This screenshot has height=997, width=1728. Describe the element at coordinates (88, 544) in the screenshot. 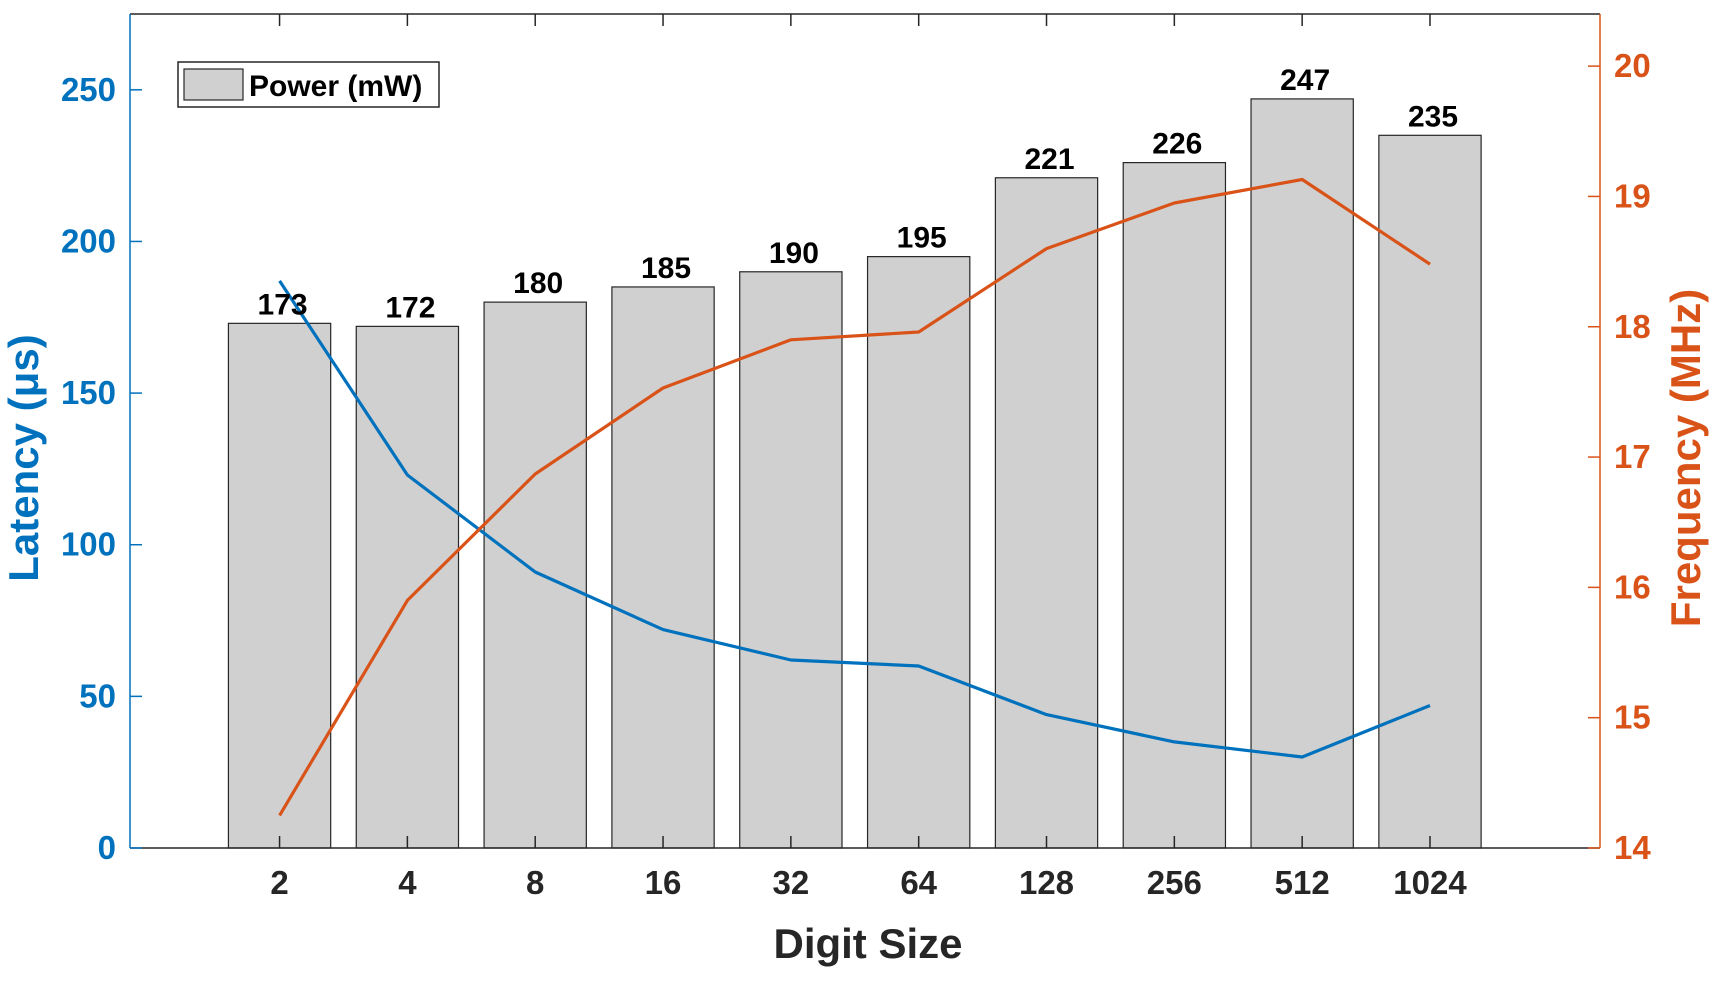

I see `left-tick-label-100: 100` at that location.